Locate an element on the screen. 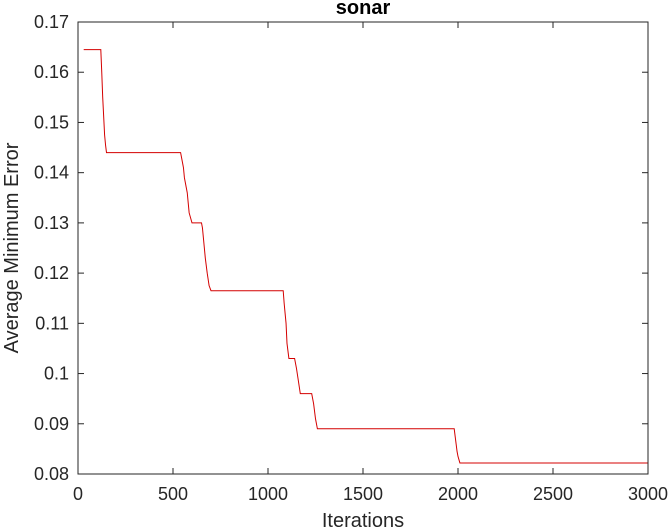  y-tick-label: 0.12 is located at coordinates (51, 273).